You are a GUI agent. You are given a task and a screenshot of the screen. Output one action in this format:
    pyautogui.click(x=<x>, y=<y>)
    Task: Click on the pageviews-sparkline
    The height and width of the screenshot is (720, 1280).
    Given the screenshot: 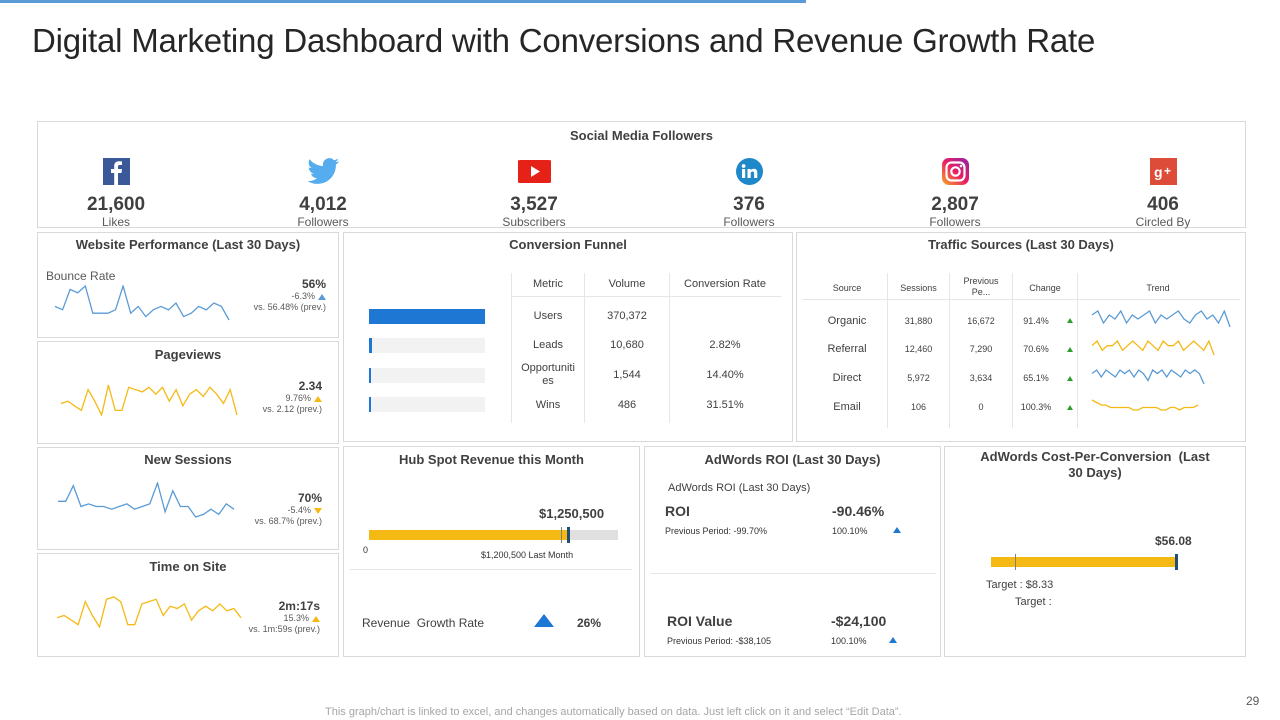 What is the action you would take?
    pyautogui.click(x=149, y=400)
    